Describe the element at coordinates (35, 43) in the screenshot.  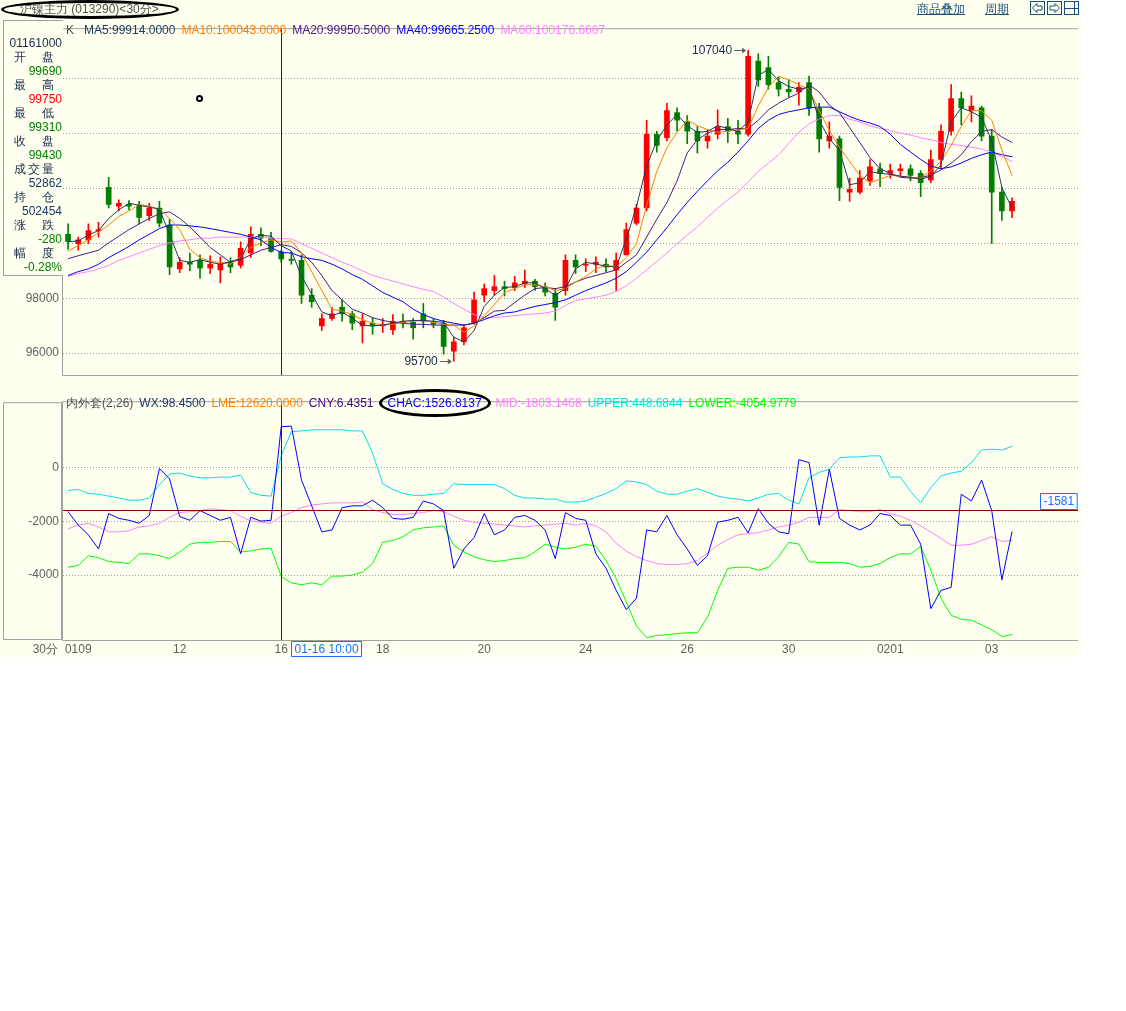
I see `text: 01161000` at that location.